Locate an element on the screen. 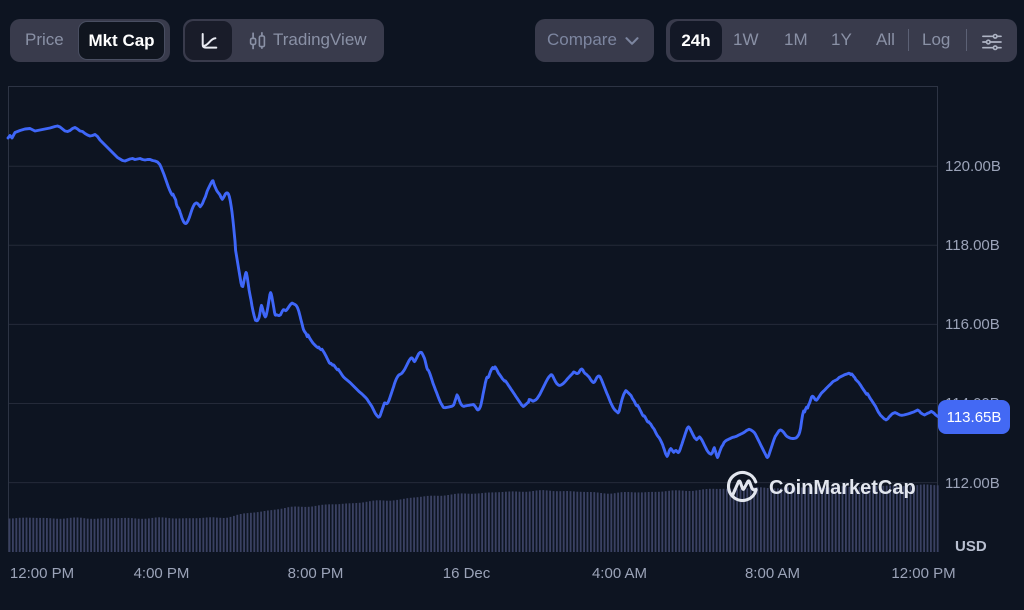  svg-text: 112.00B is located at coordinates (972, 483).